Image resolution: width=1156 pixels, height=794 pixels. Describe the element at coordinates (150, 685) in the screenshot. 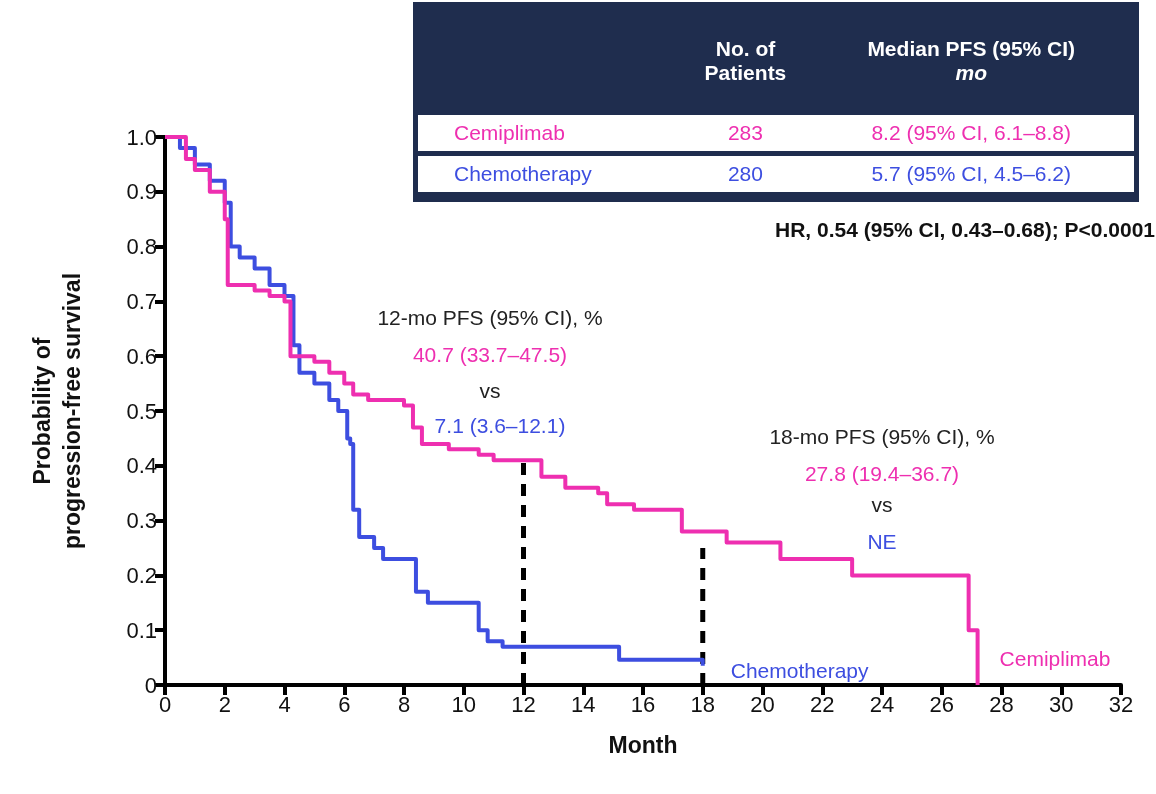

I see `y-tick-label: 0` at that location.